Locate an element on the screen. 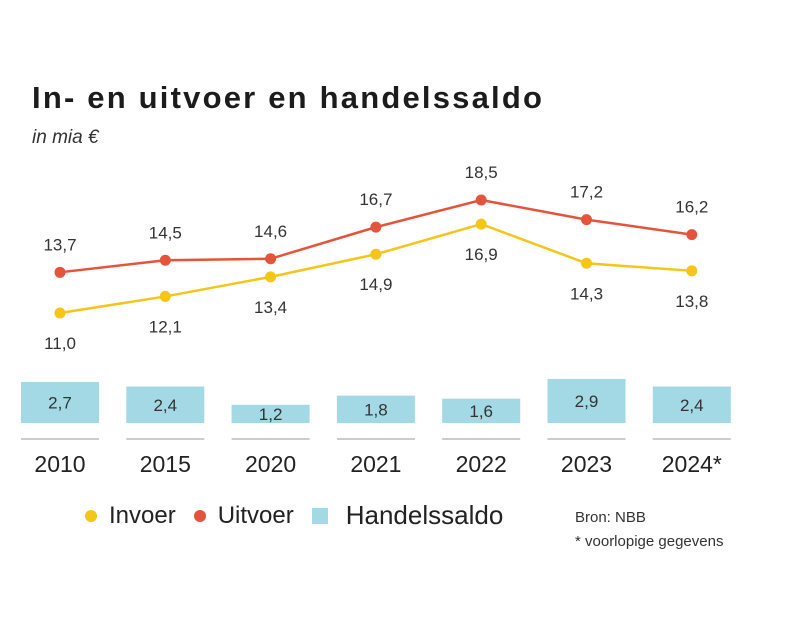 The height and width of the screenshot is (630, 787). data-label-uitvoer-2021: 16,7 is located at coordinates (375, 199).